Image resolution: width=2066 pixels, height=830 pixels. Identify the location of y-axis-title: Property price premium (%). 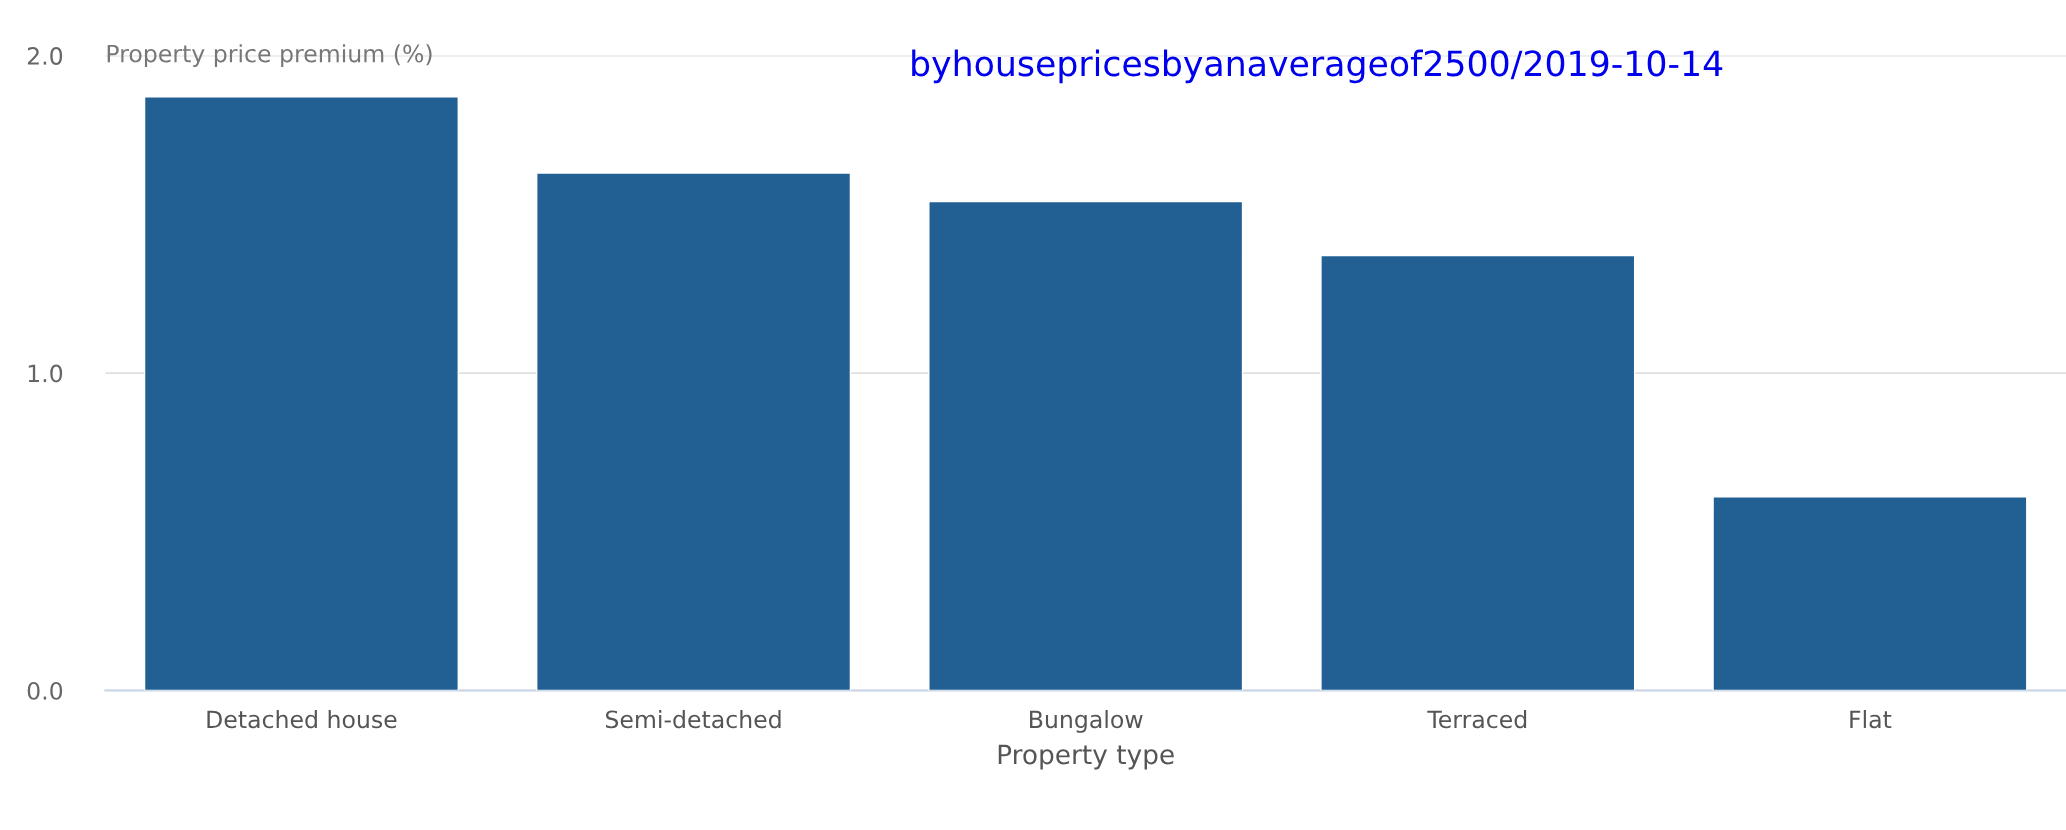
(269, 56).